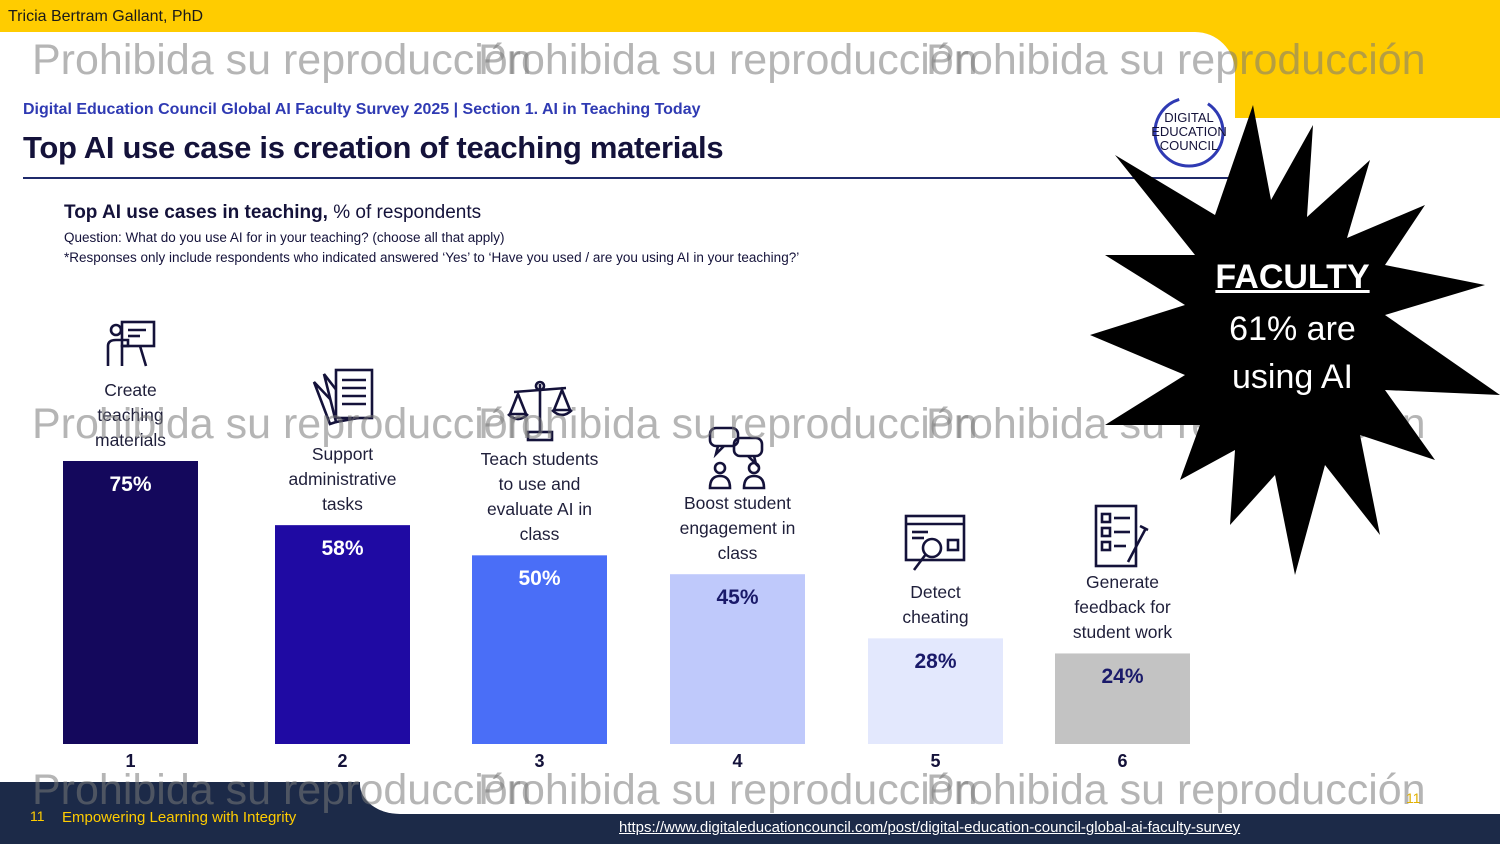 This screenshot has height=844, width=1500. I want to click on checklist-icon, so click(1121, 536).